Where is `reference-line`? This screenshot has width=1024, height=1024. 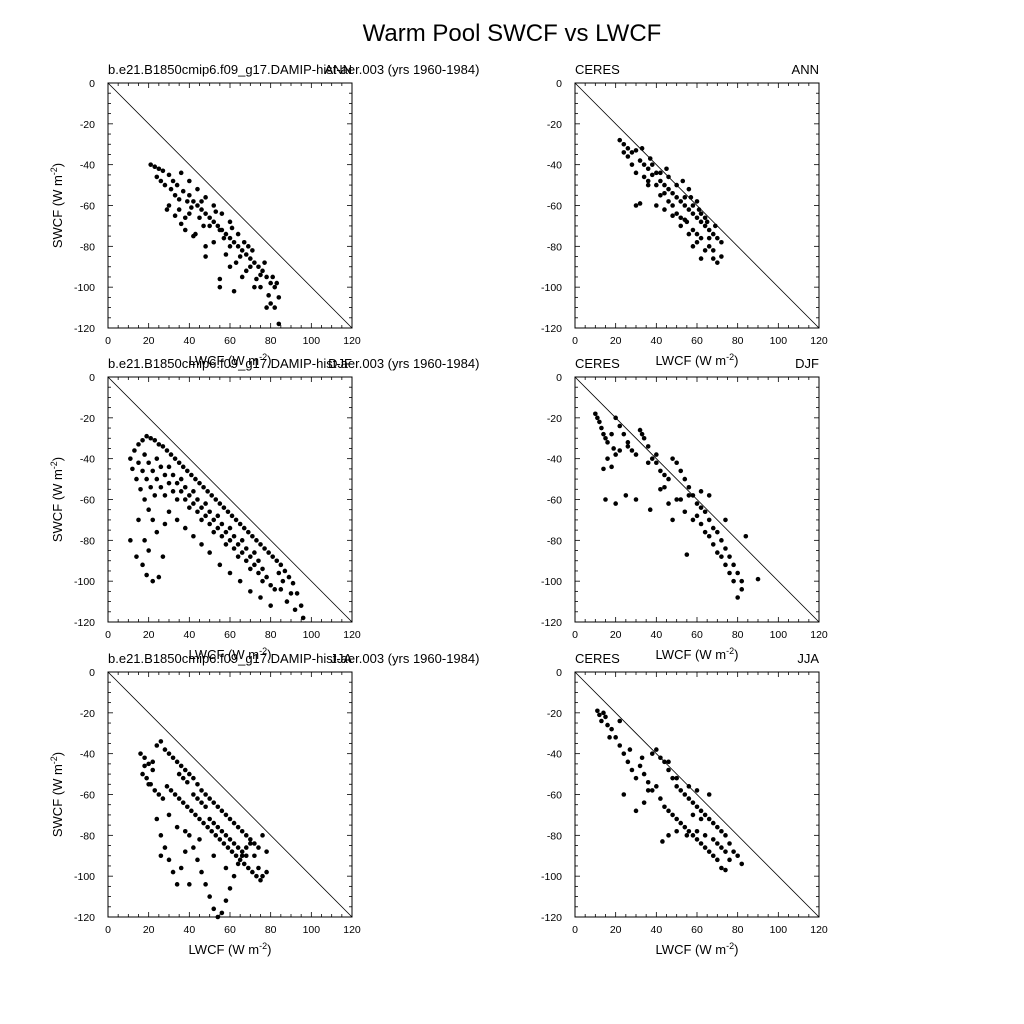
reference-line is located at coordinates (697, 205).